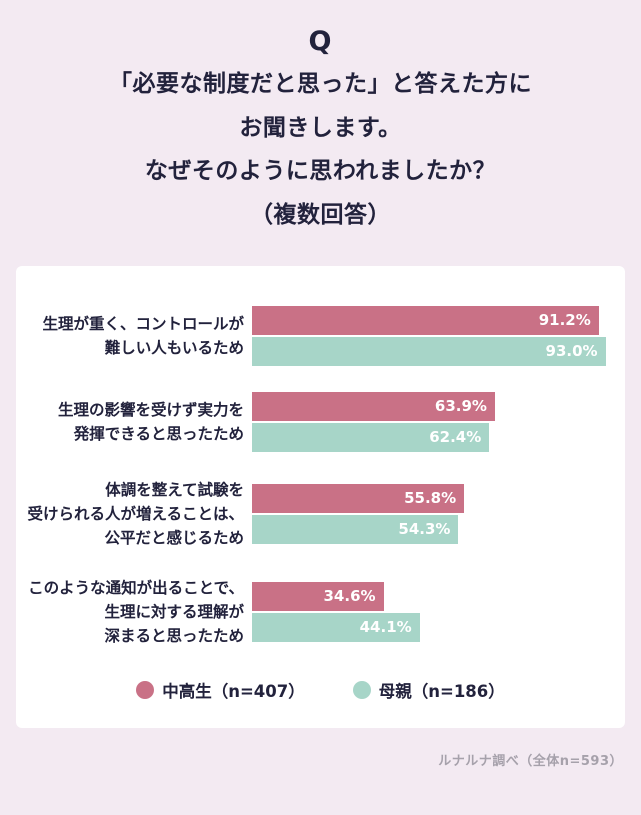 The image size is (641, 815). What do you see at coordinates (530, 761) in the screenshot?
I see `footer-credit: ルナルナ調べ（全体n=593）` at bounding box center [530, 761].